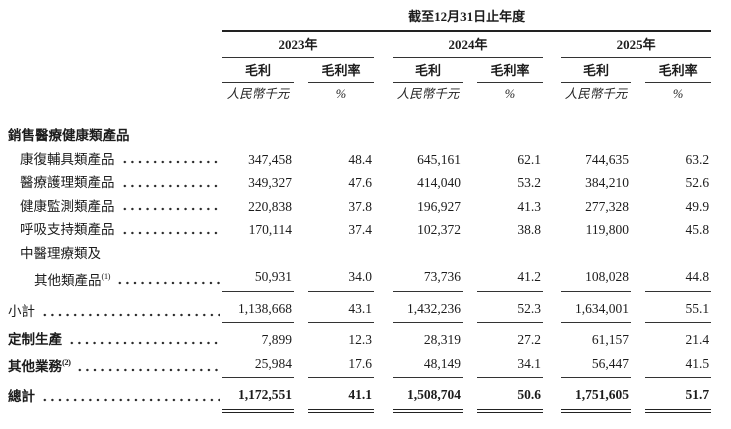  Describe the element at coordinates (270, 230) in the screenshot. I see `cell-2023-gp: 170,114` at that location.